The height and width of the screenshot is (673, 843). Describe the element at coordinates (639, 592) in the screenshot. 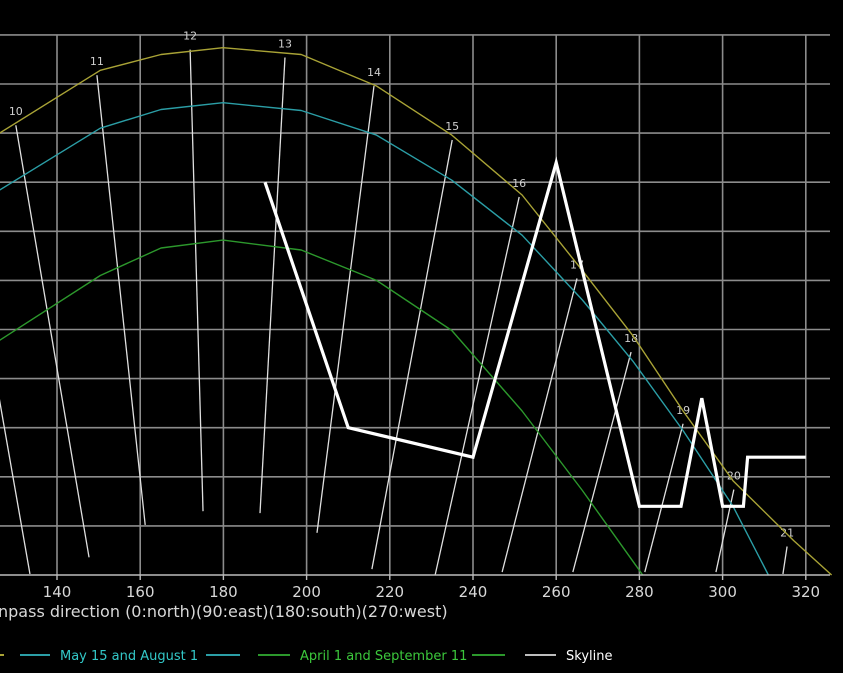

I see `x-tick-label: 280` at that location.